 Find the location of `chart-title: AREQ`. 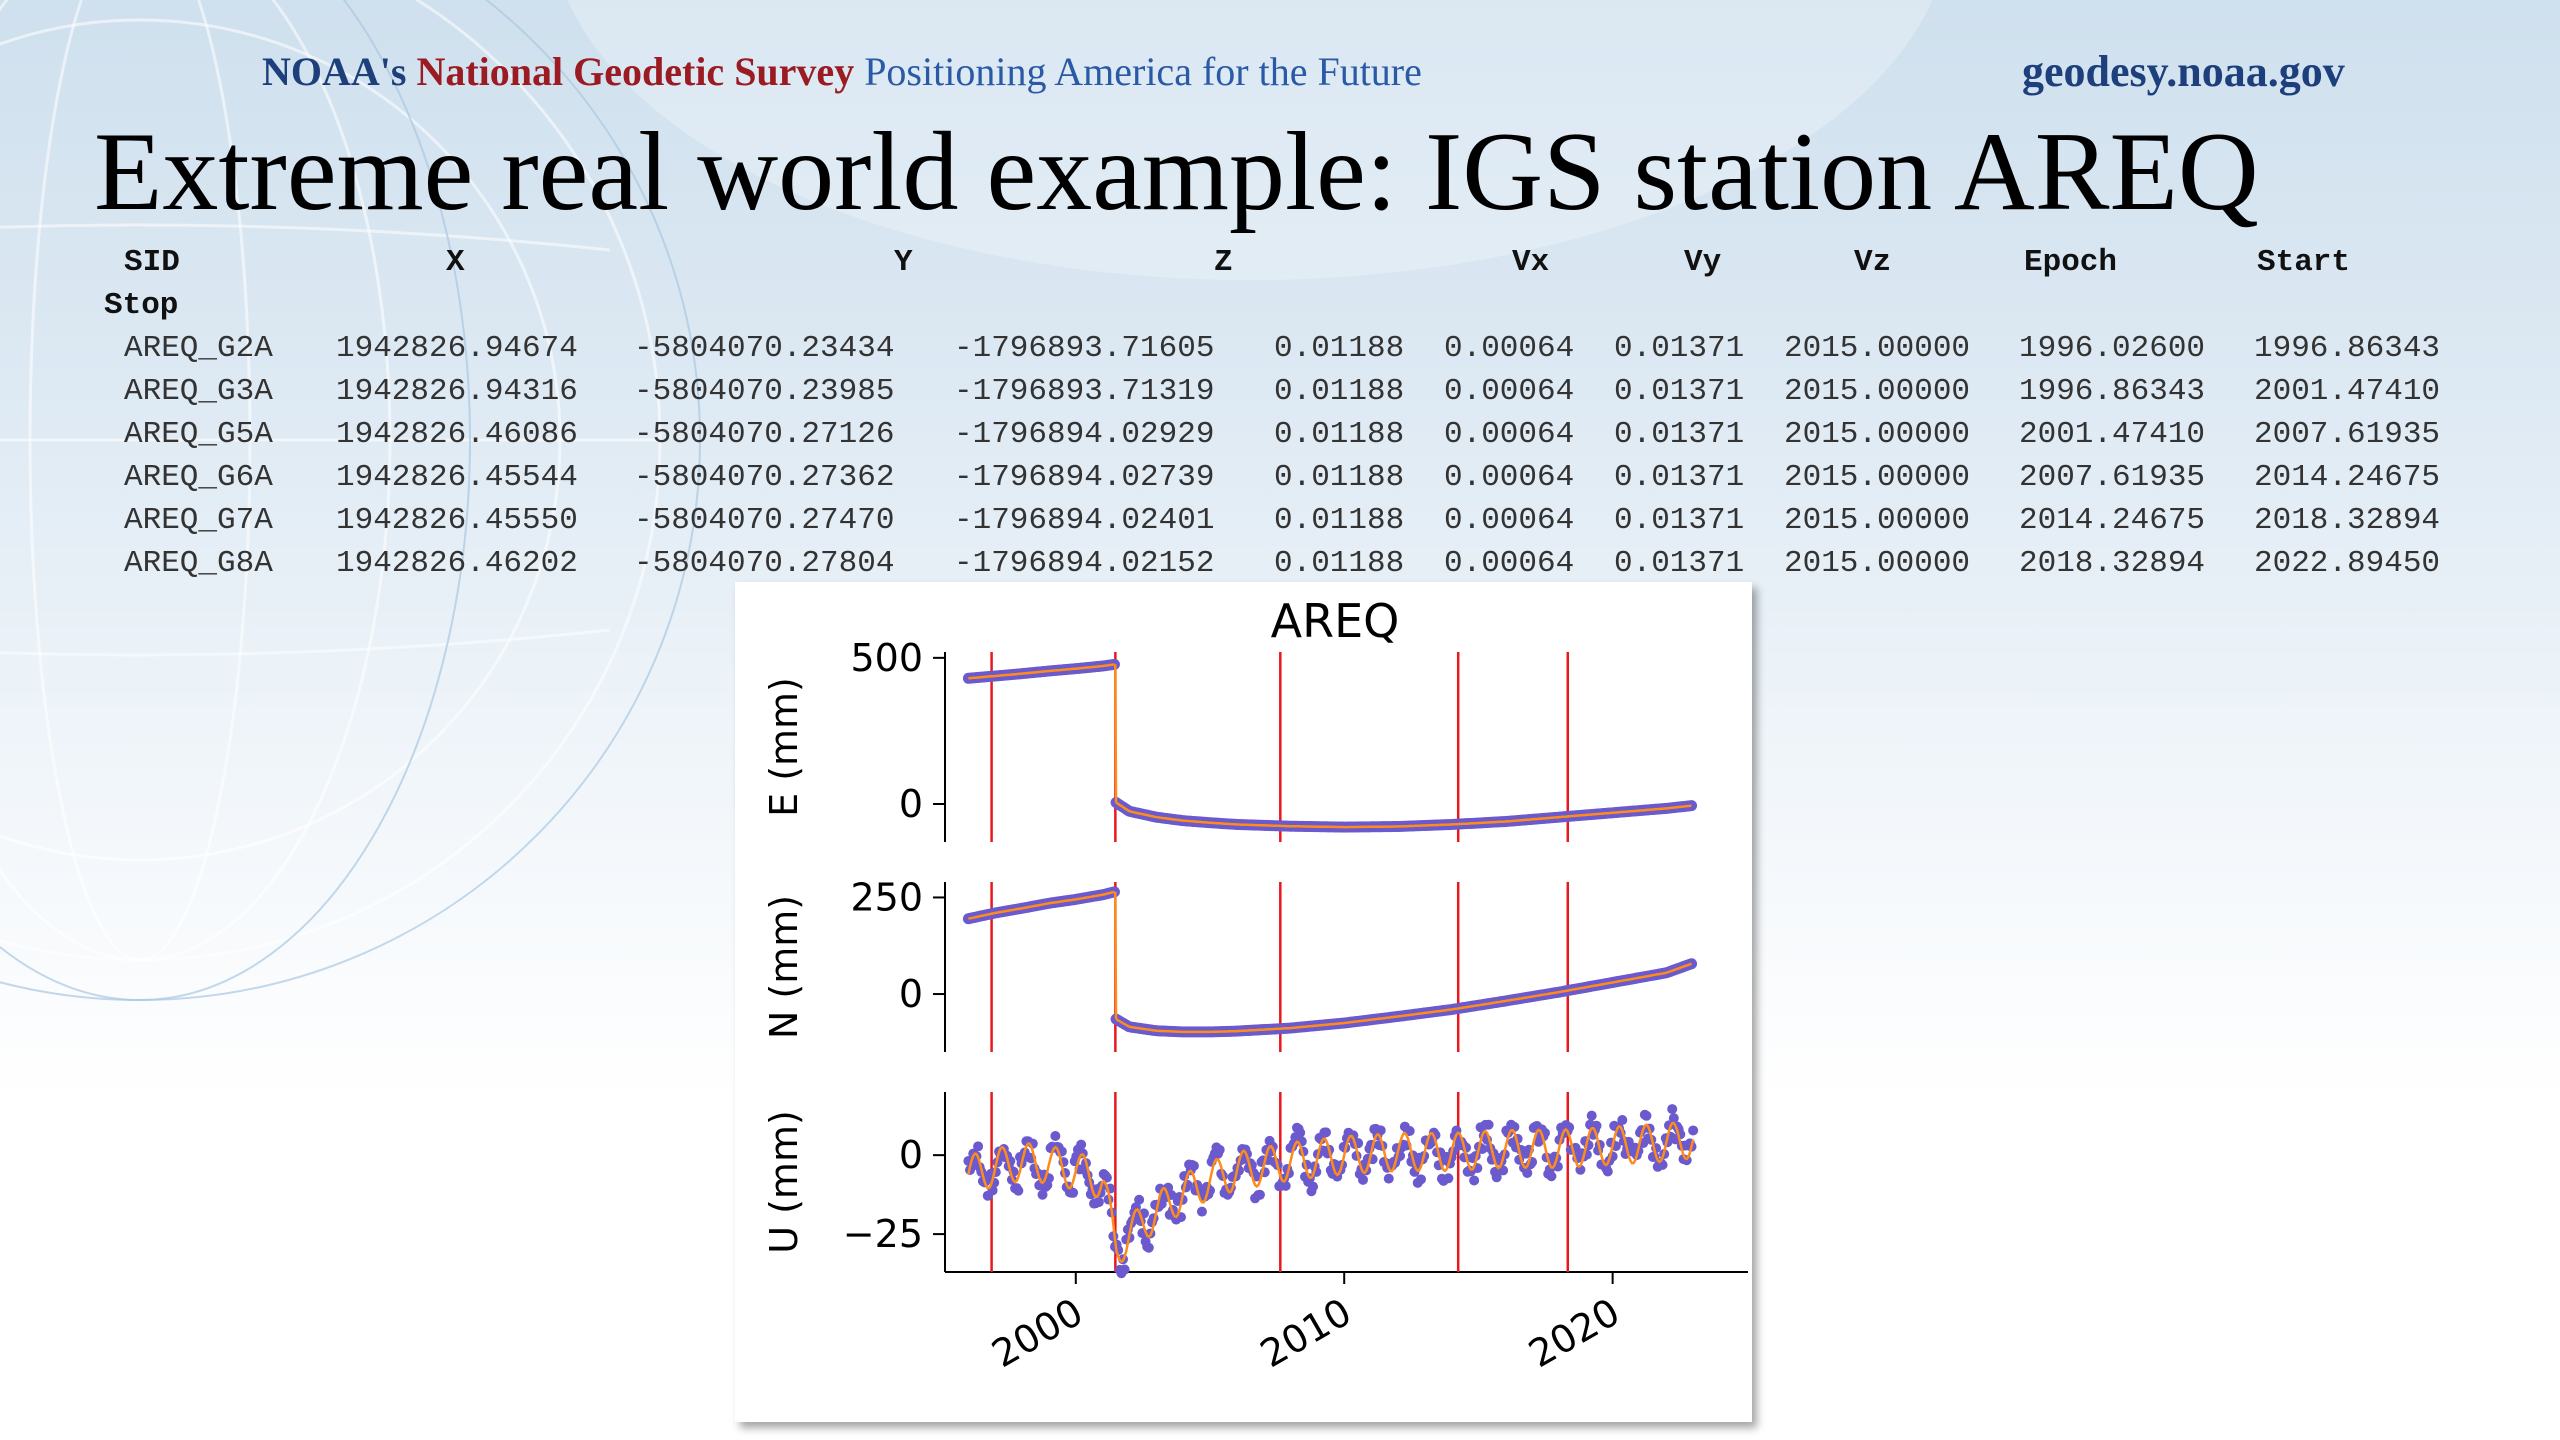

chart-title: AREQ is located at coordinates (1335, 621).